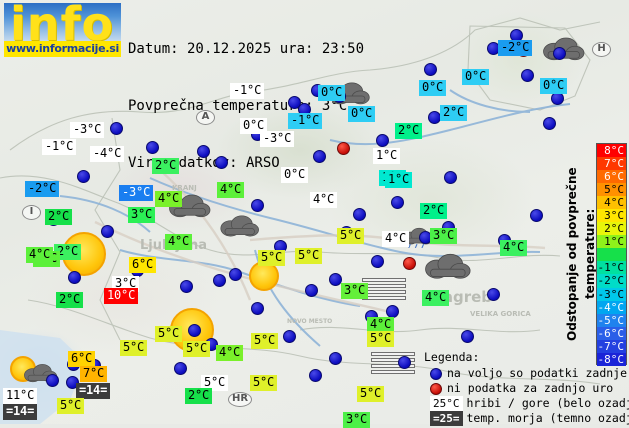 The image size is (629, 428). Describe the element at coordinates (611, 307) in the screenshot. I see `scale-cell-12: -4°C` at that location.